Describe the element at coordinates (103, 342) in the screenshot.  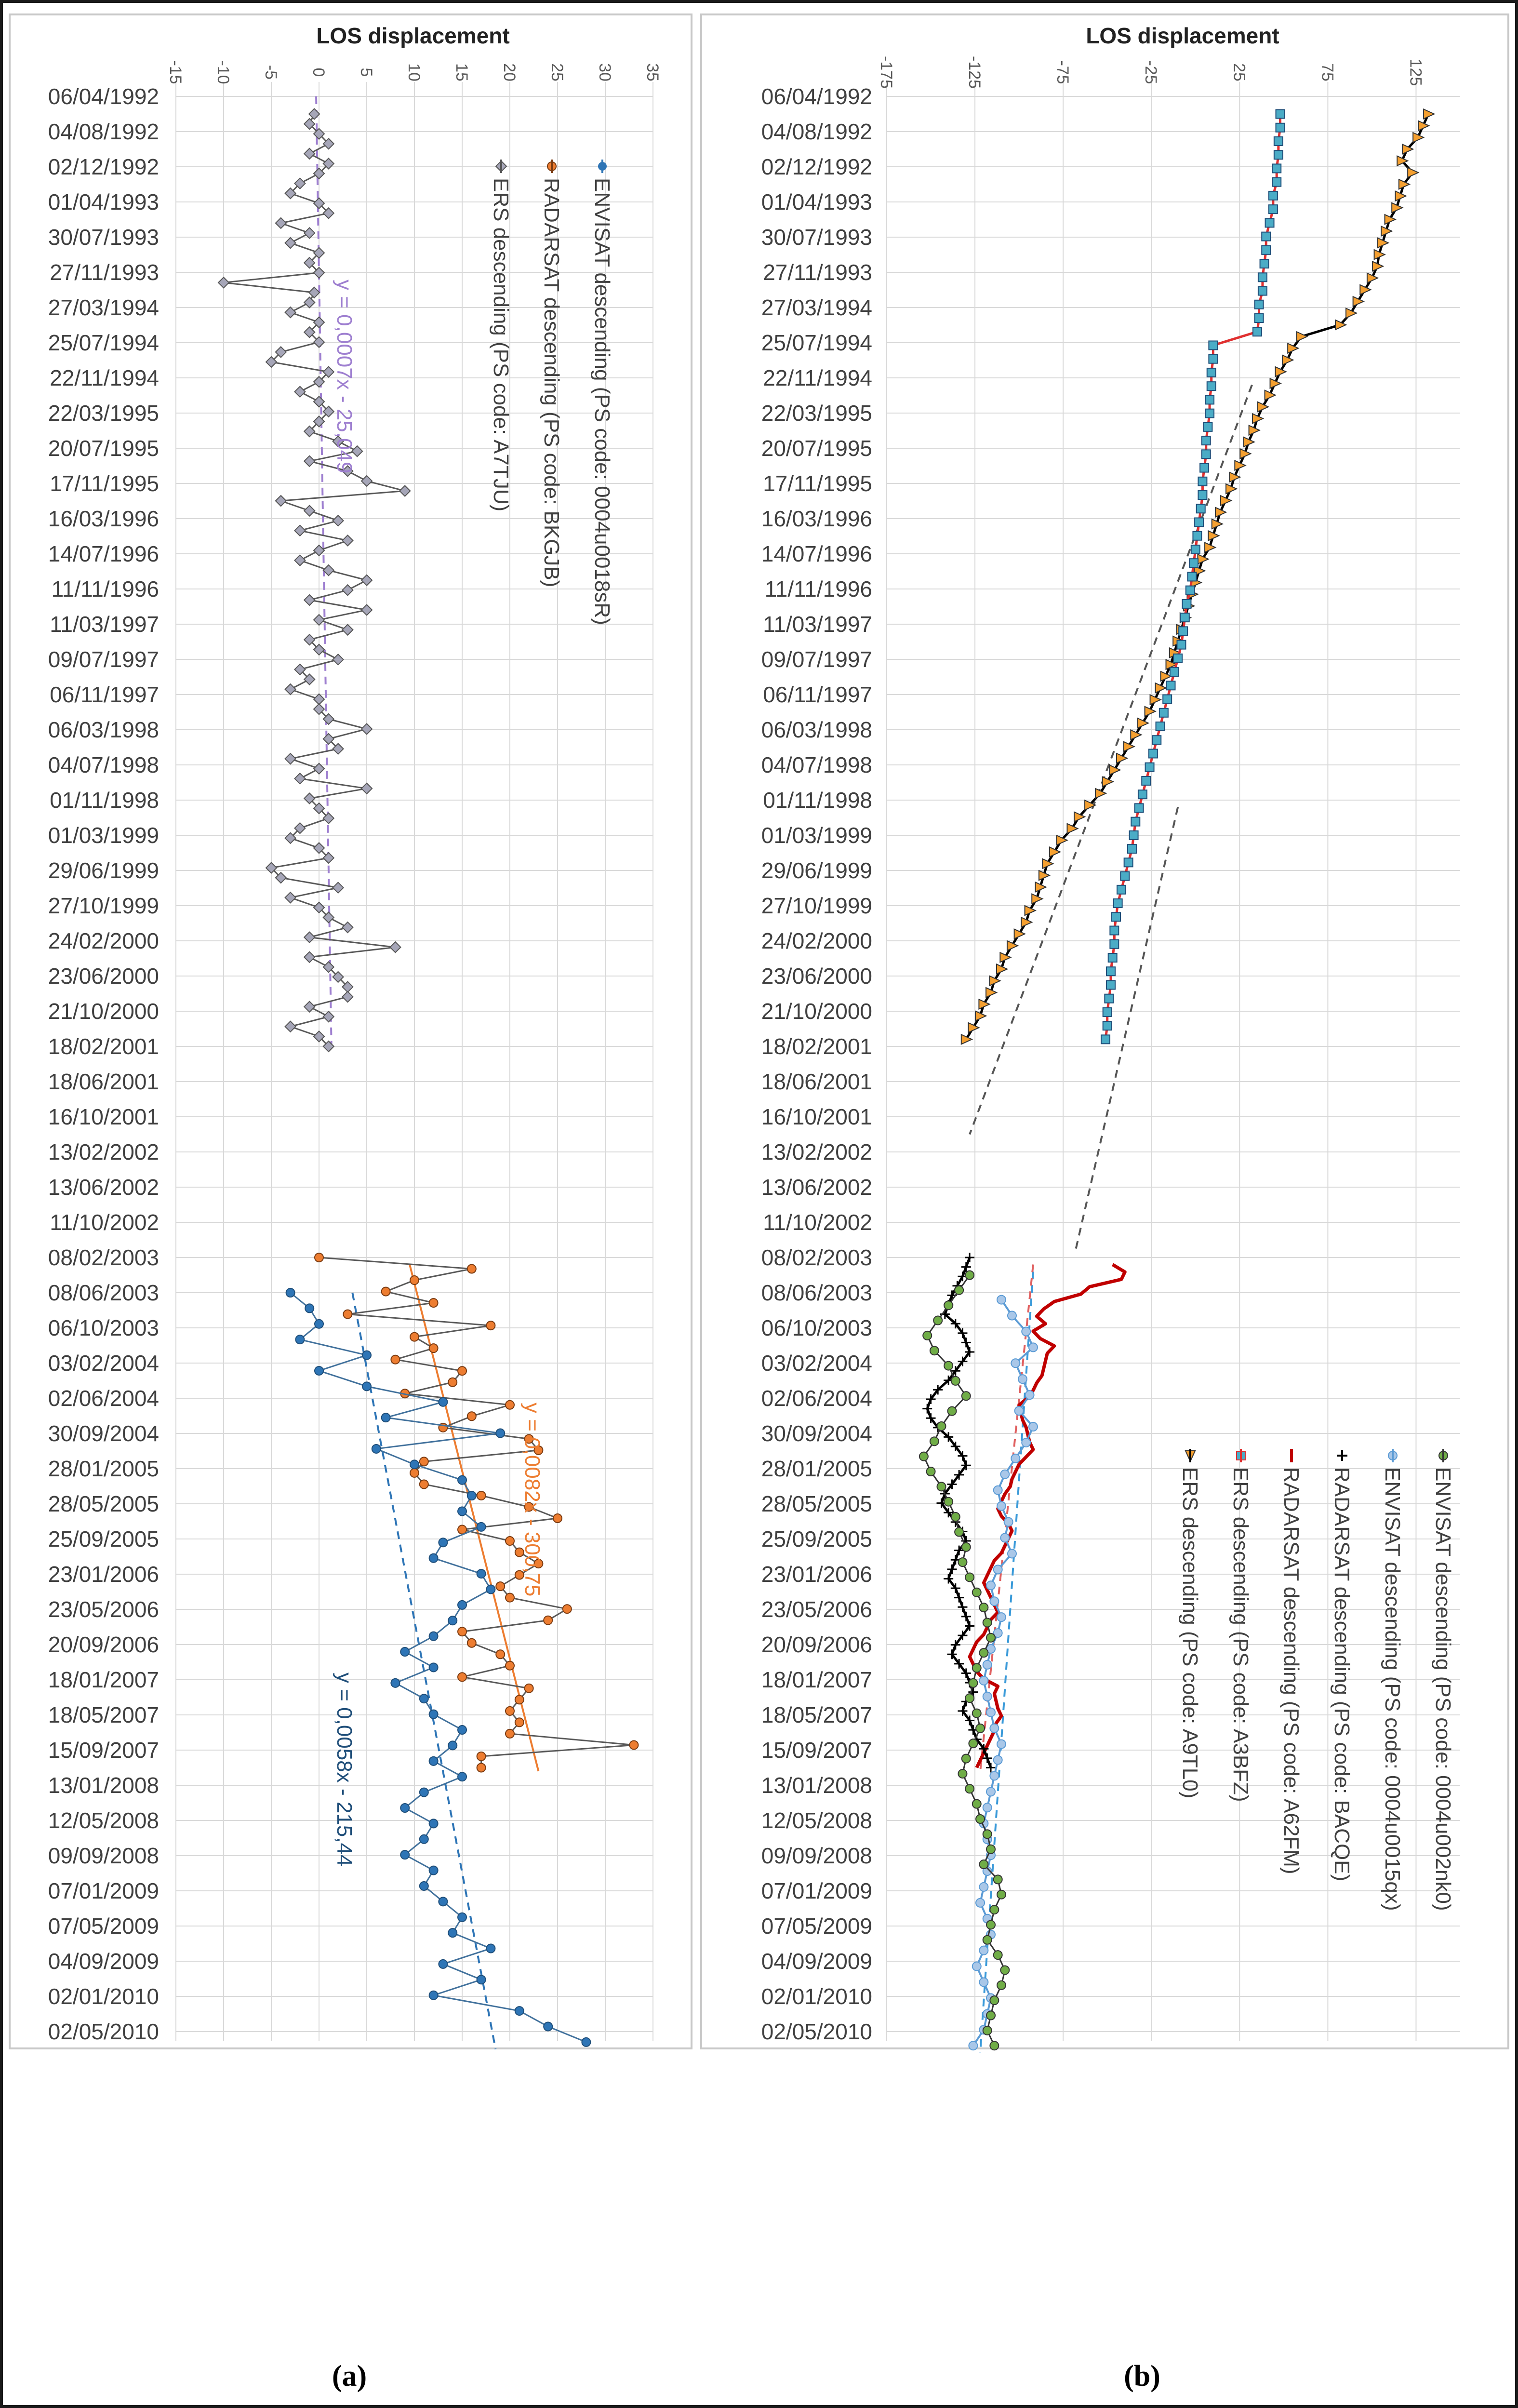
I see `date-tick-label: 25/07/1994` at that location.